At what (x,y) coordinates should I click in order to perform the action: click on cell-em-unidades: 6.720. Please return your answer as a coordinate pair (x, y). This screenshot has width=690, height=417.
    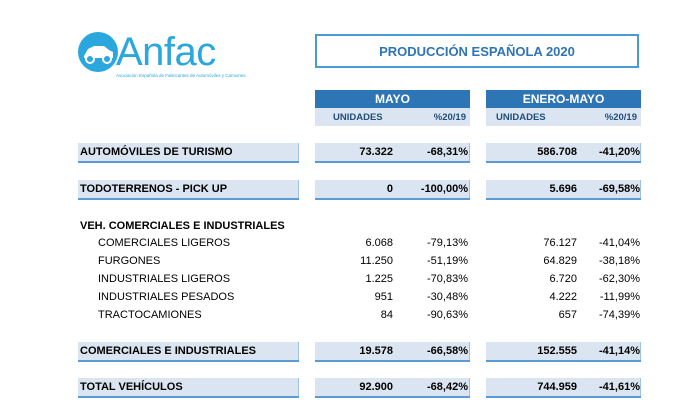
    Looking at the image, I should click on (563, 279).